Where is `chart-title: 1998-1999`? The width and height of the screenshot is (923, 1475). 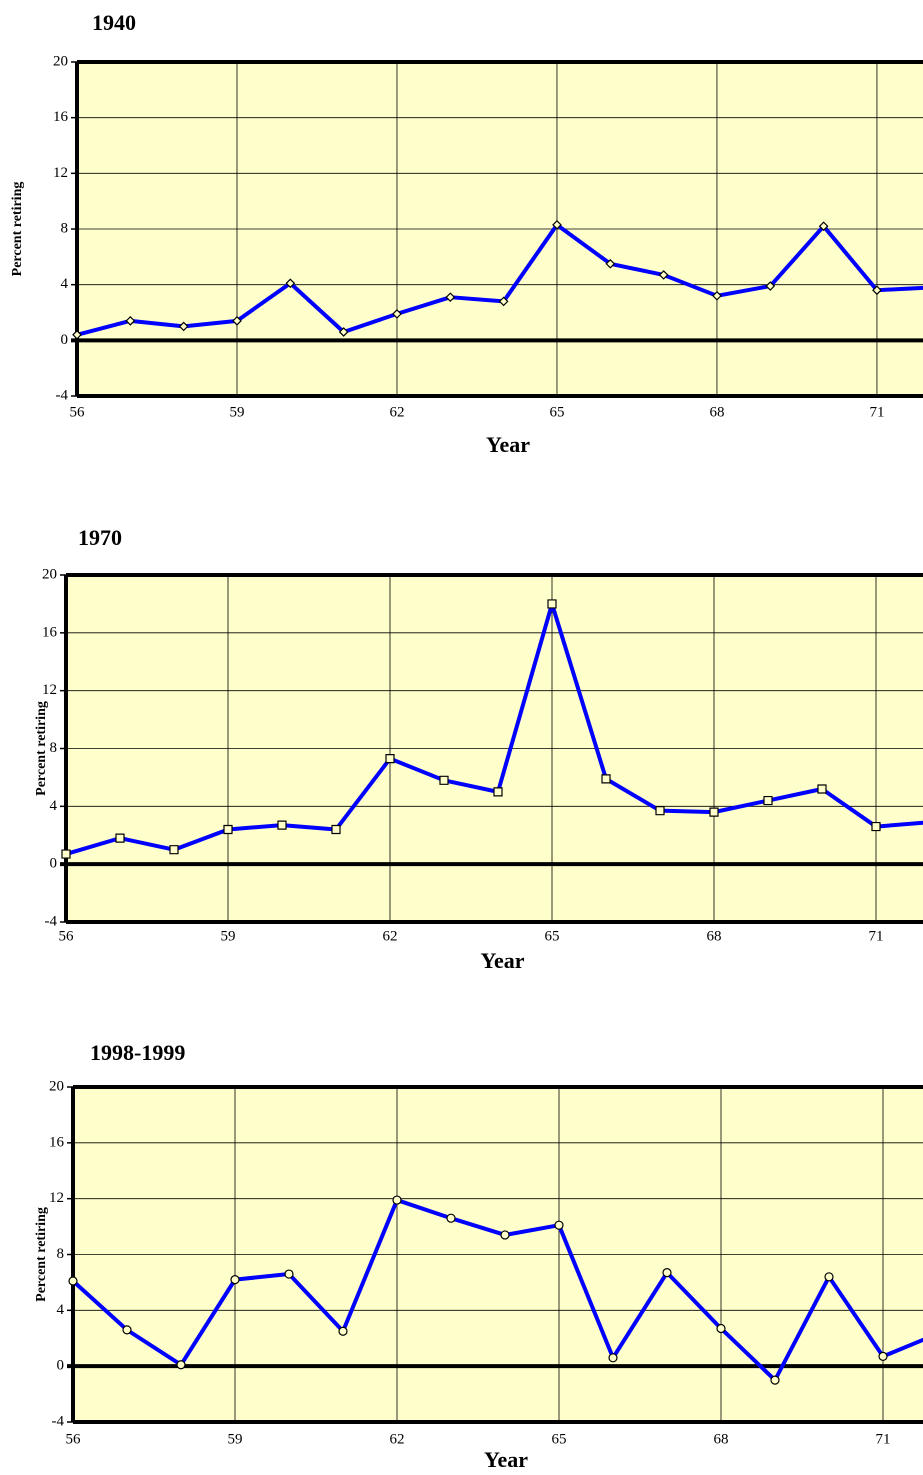 chart-title: 1998-1999 is located at coordinates (137, 1052).